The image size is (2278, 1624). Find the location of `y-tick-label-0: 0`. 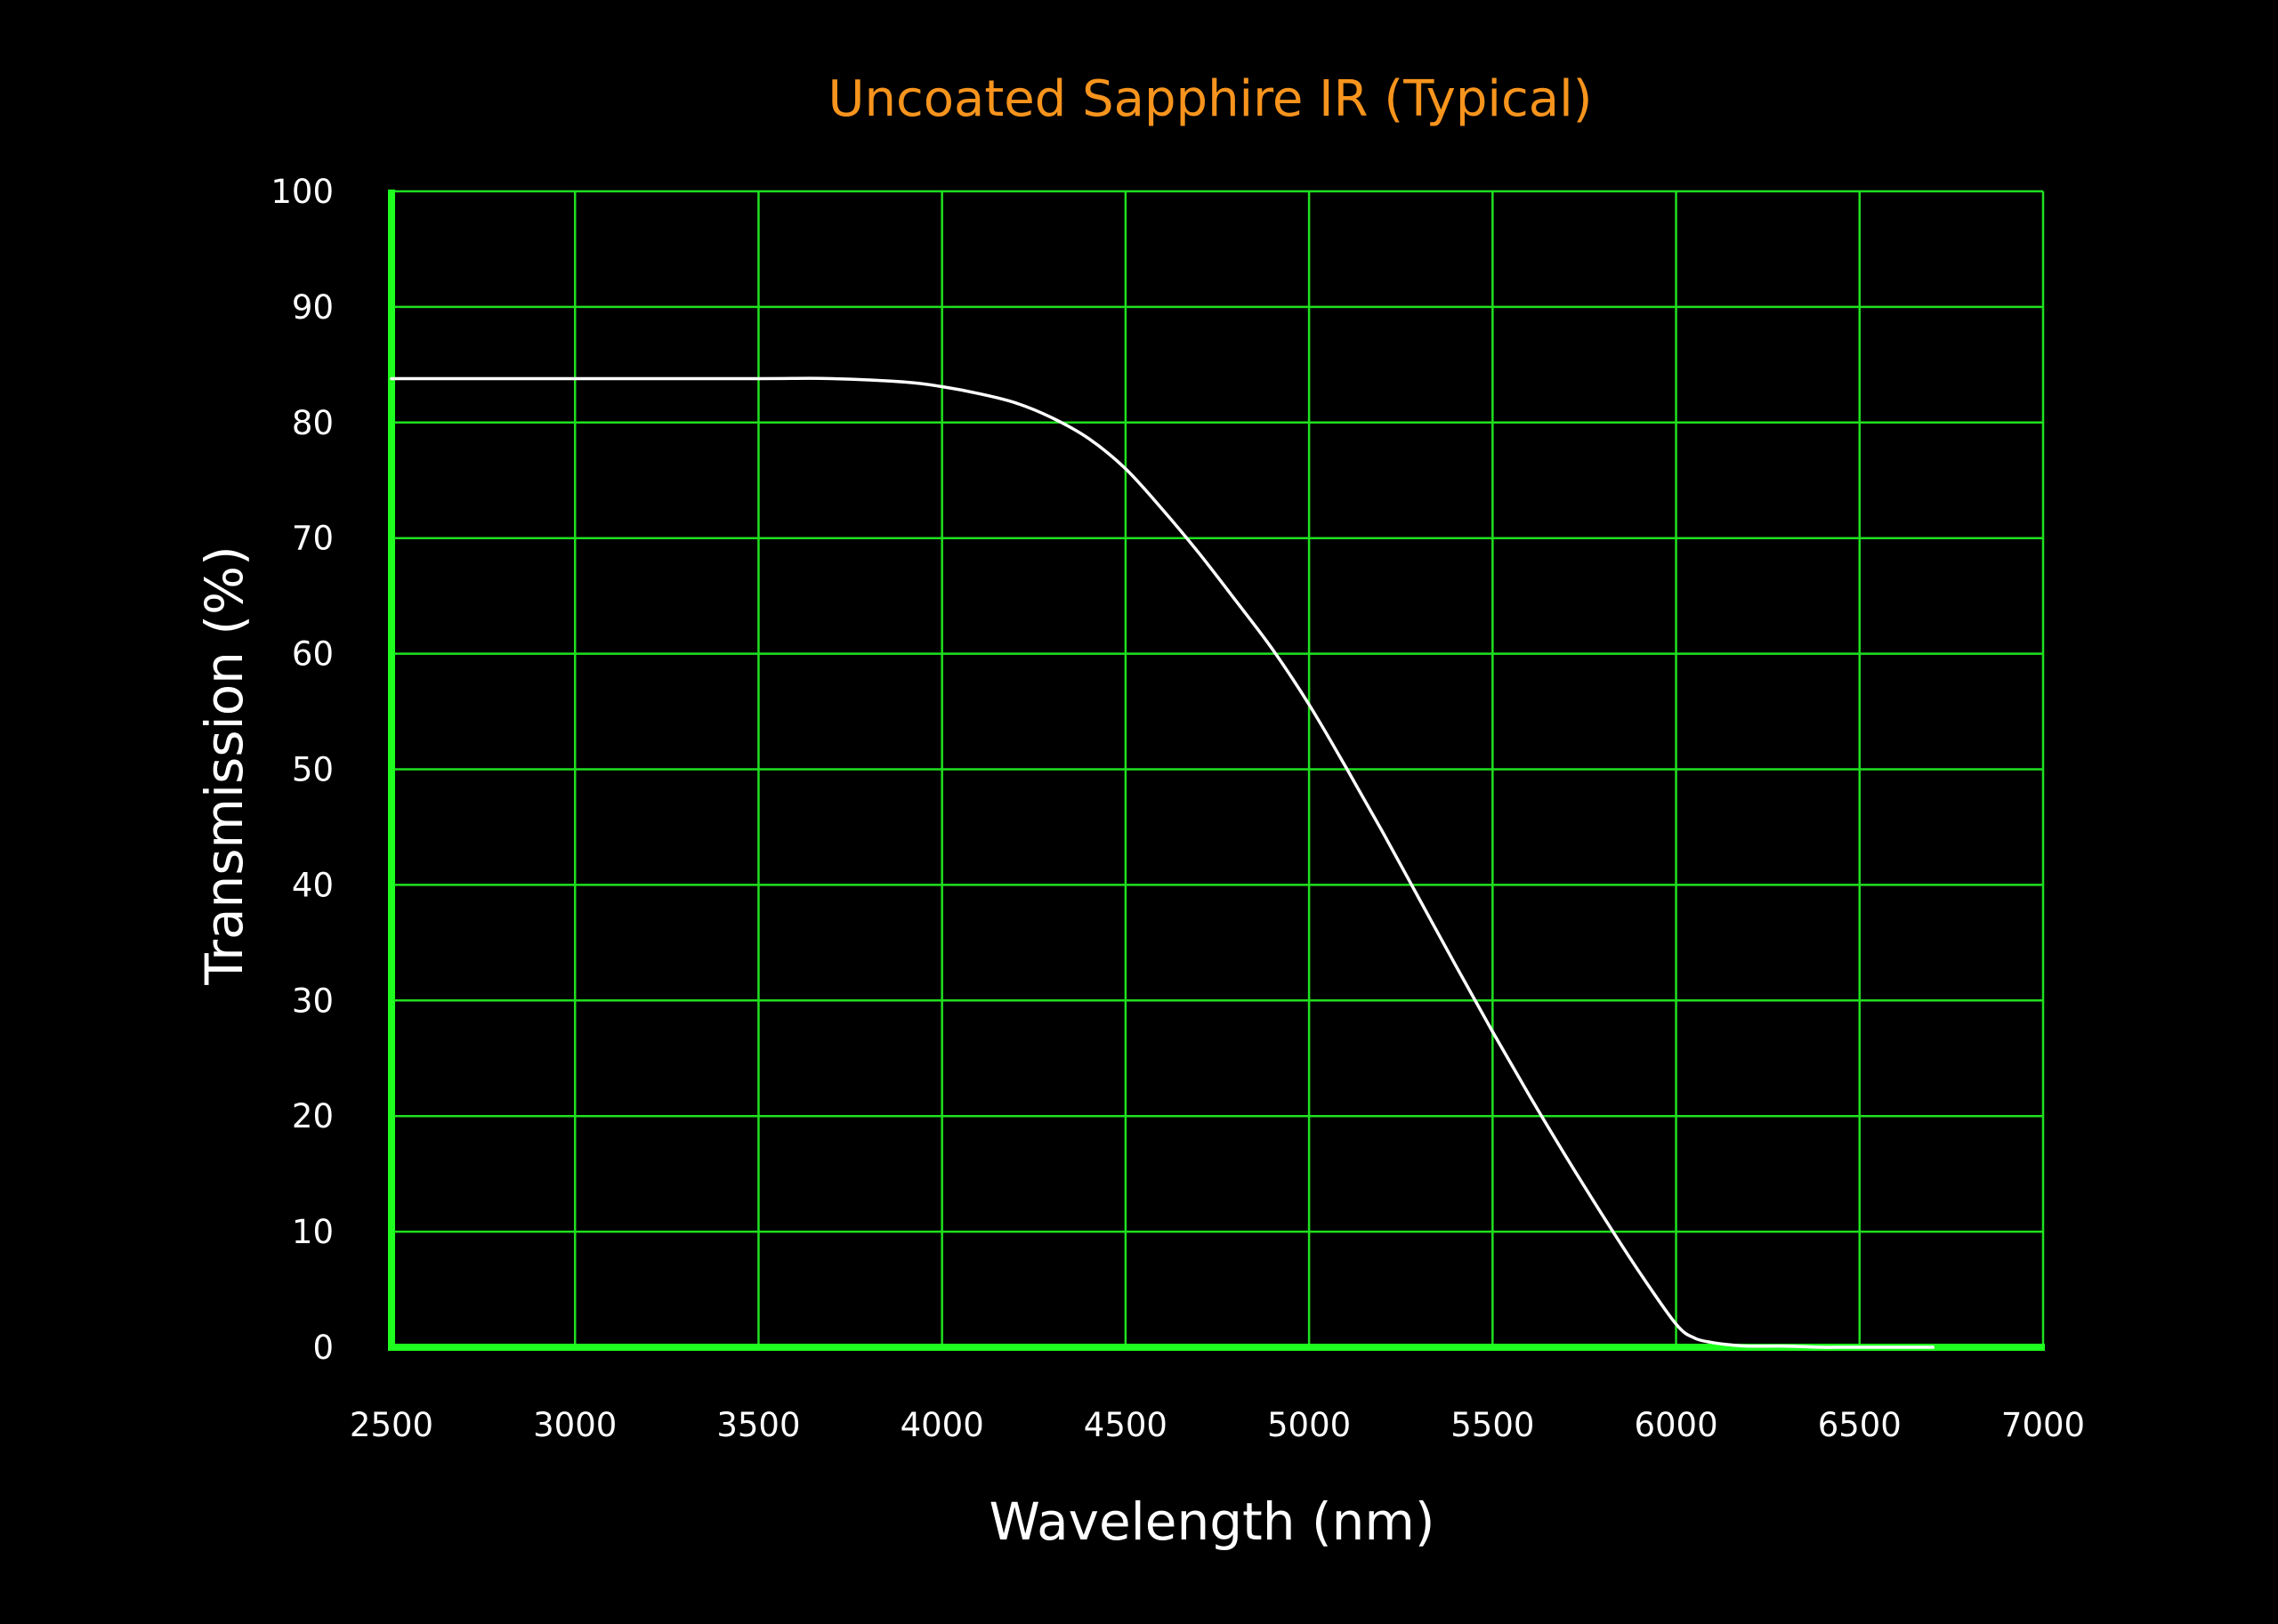

y-tick-label-0: 0 is located at coordinates (323, 1348).